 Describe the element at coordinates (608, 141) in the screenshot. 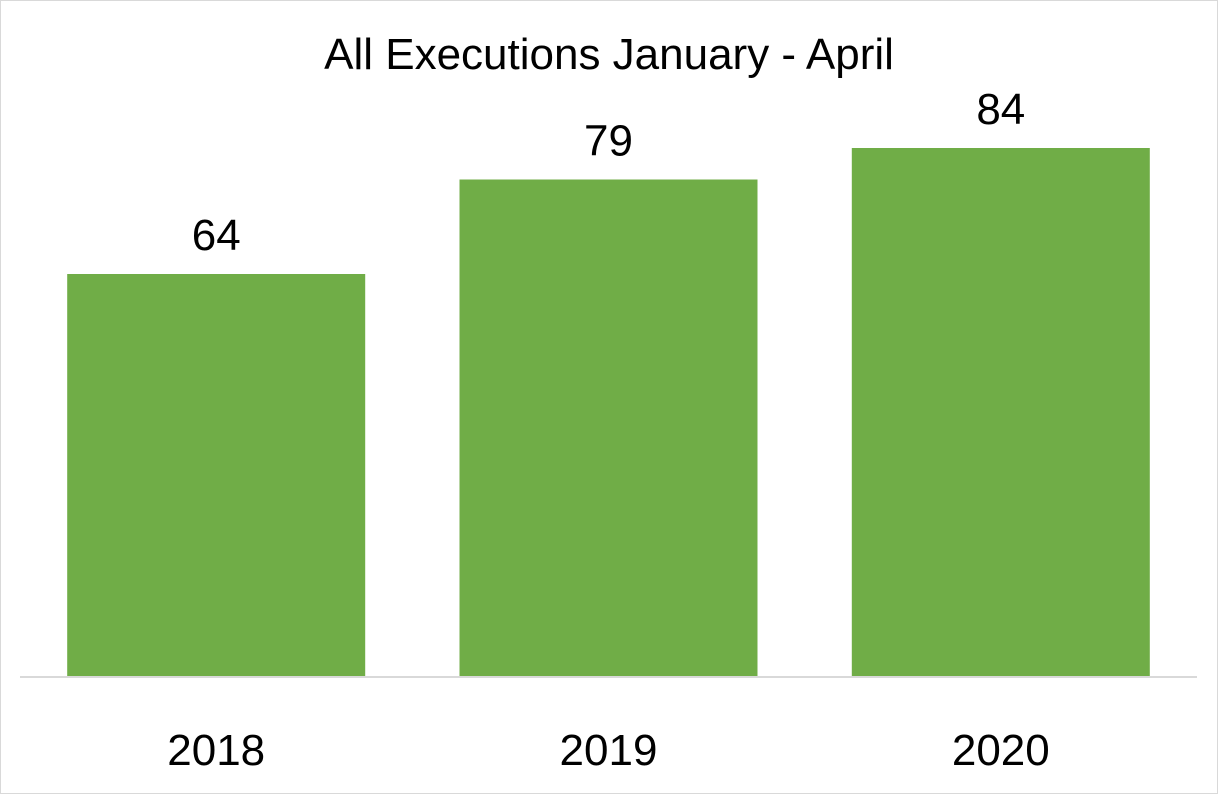

I see `data-label-2019: 79` at that location.